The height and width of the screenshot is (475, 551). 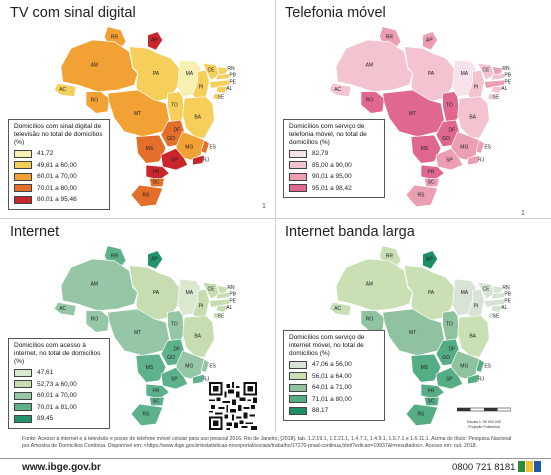 What do you see at coordinates (59, 189) in the screenshot?
I see `legend-item: 70,01 a 80,00` at bounding box center [59, 189].